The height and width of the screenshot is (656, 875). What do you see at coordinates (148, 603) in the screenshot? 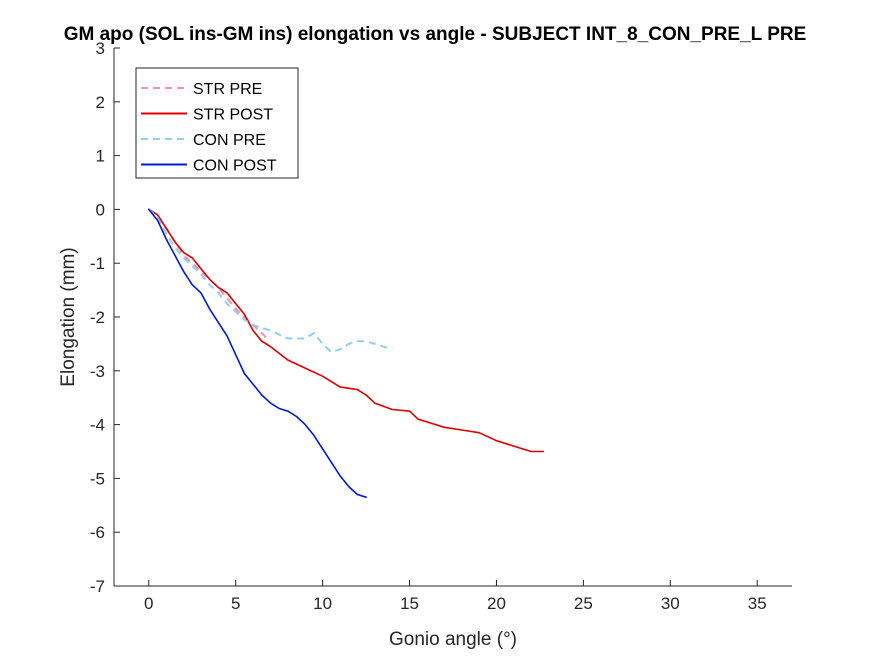
I see `x-tick-label: 0` at bounding box center [148, 603].